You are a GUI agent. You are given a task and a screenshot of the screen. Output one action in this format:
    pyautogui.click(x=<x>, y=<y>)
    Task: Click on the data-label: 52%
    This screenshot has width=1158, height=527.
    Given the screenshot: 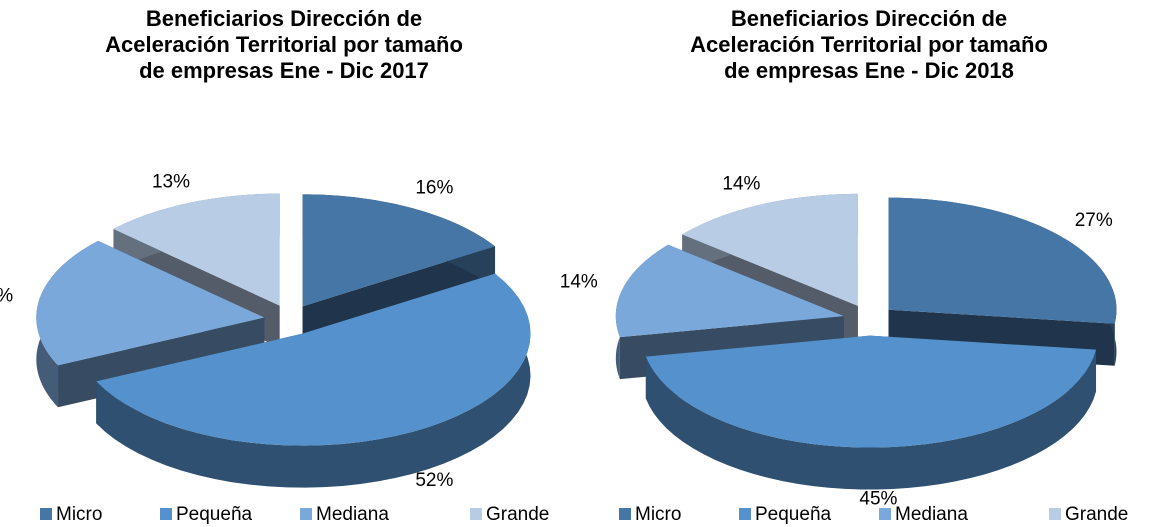 What is the action you would take?
    pyautogui.click(x=434, y=480)
    